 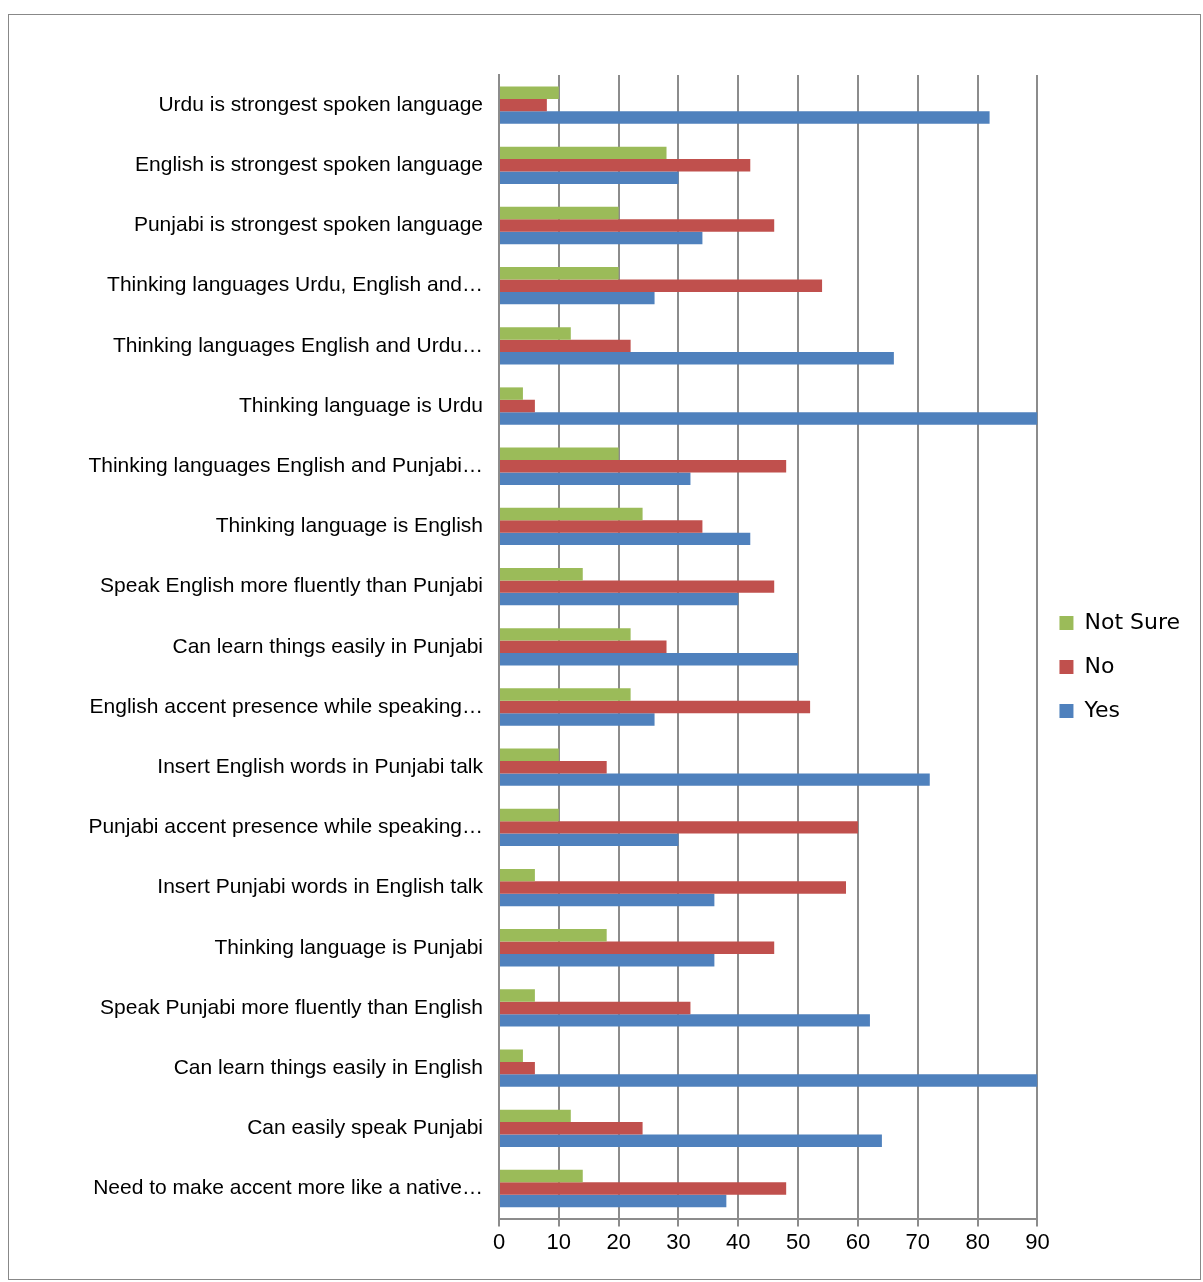 What do you see at coordinates (291, 1006) in the screenshot?
I see `y-tick-label: Speak Punjabi more fluently than English` at bounding box center [291, 1006].